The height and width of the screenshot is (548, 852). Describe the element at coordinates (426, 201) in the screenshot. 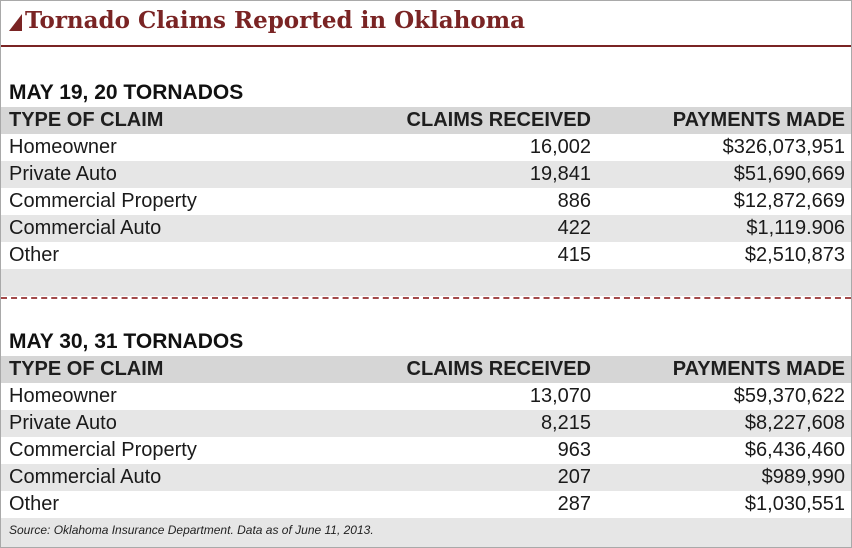

I see `table-row: Commercial Property 886 $12,872,669` at that location.